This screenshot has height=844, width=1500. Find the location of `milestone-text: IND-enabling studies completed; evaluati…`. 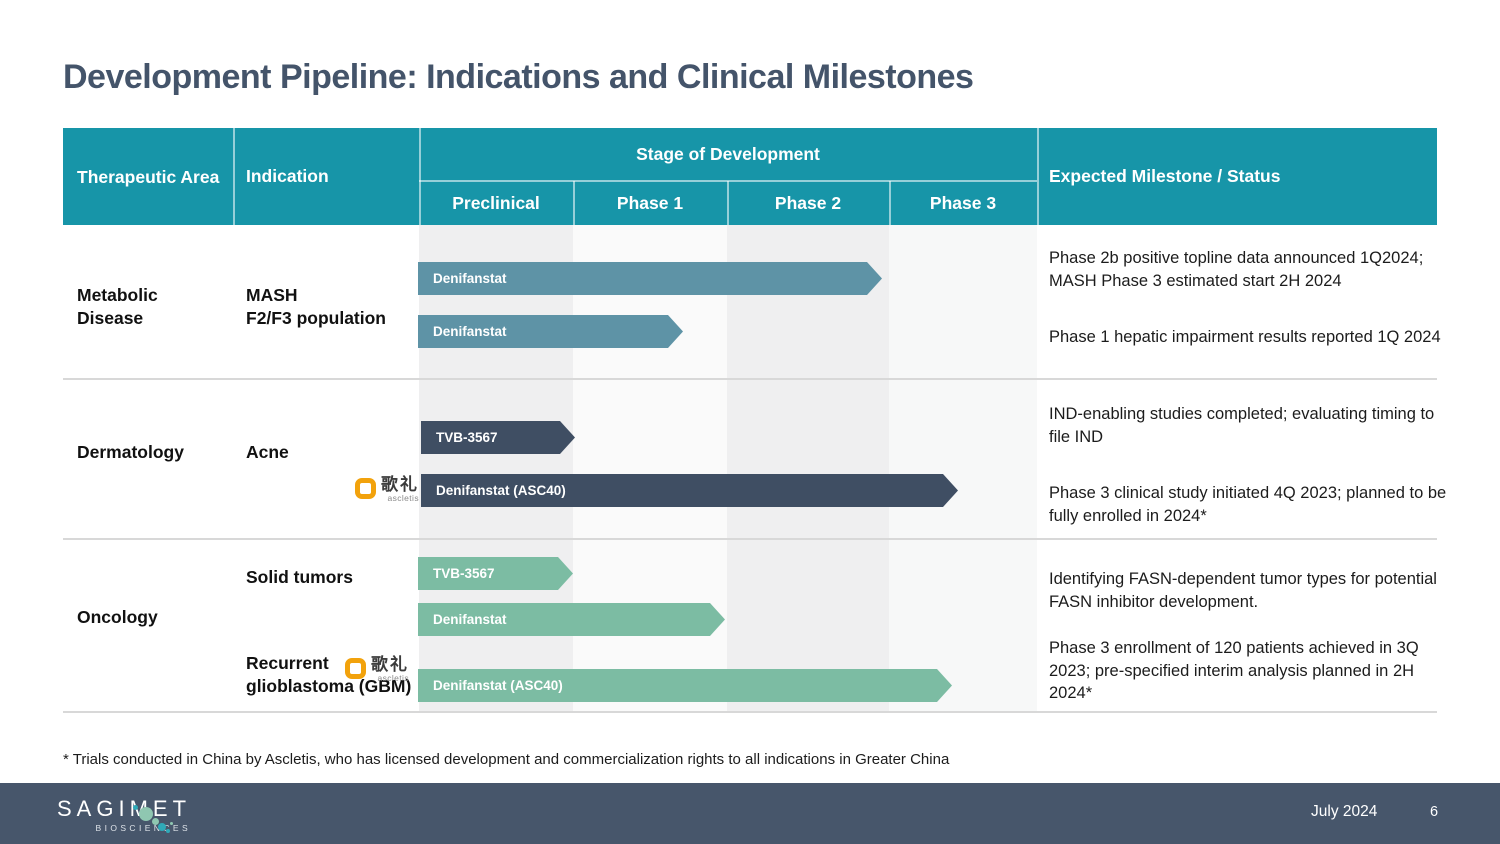

milestone-text: IND-enabling studies completed; evaluati… is located at coordinates (1242, 425).